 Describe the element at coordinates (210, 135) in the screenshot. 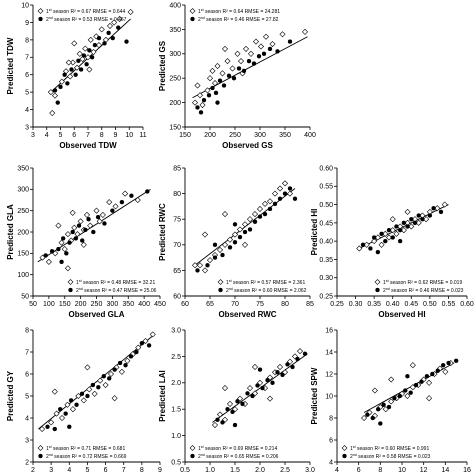

I see `x-tick-label: 200` at that location.